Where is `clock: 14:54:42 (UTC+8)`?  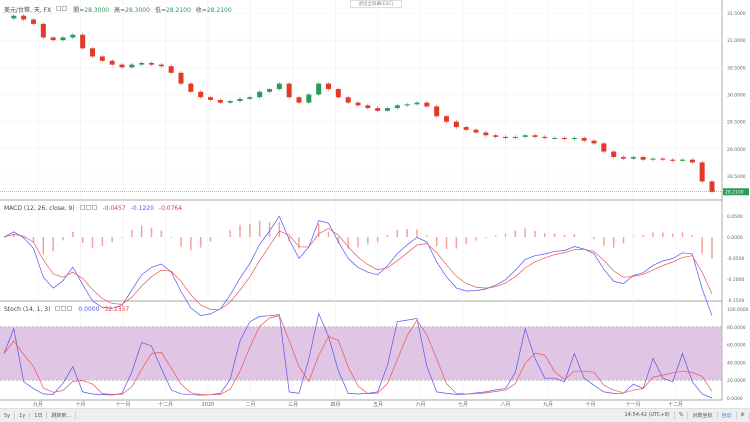 clock: 14:54:42 (UTC+8) is located at coordinates (647, 415).